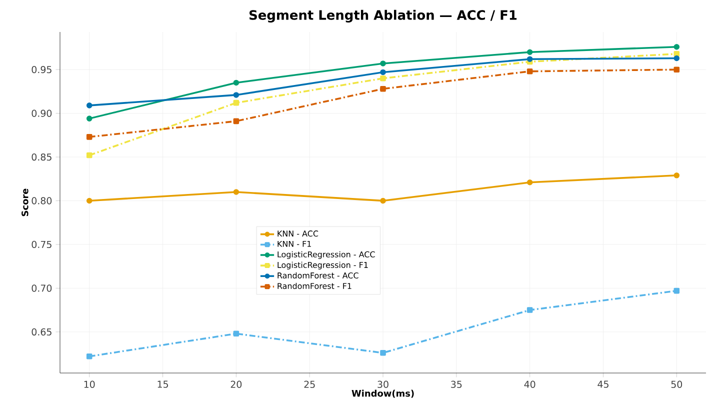  I want to click on x-axis-title: Window(ms), so click(383, 394).